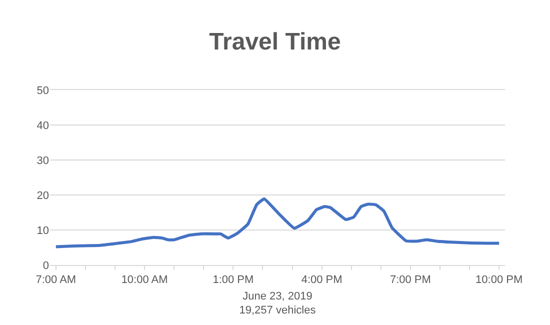 The height and width of the screenshot is (325, 550). Describe the element at coordinates (275, 42) in the screenshot. I see `chart-title: Travel Time` at that location.